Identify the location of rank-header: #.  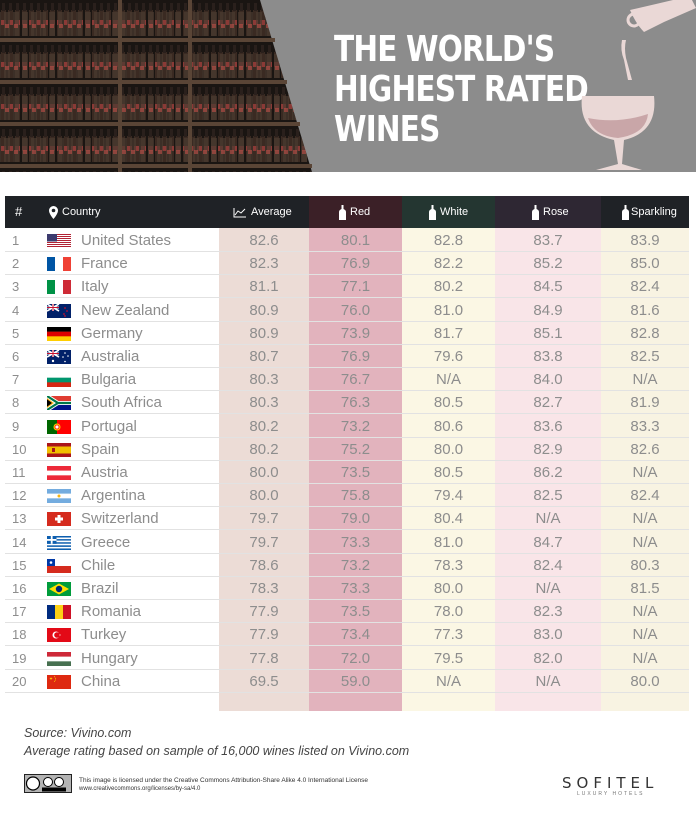
(19, 211).